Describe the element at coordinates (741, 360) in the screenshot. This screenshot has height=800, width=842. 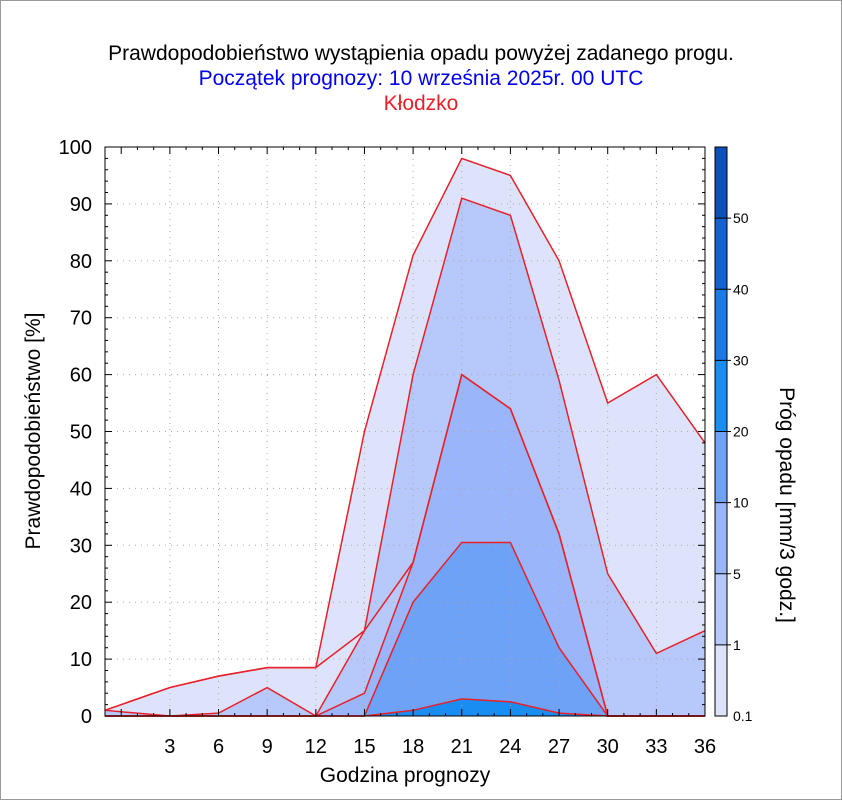
I see `colorbar-tick-label-5: 30` at that location.